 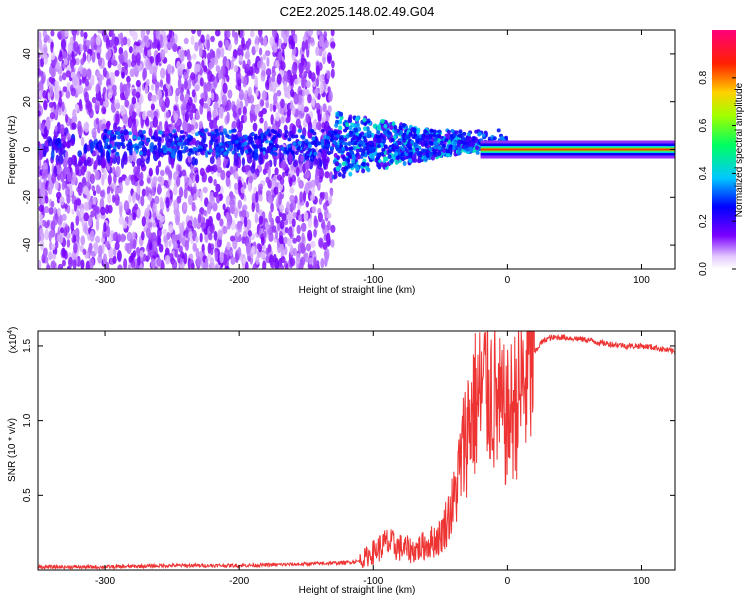 What do you see at coordinates (105, 280) in the screenshot?
I see `x-tick-label: -300` at bounding box center [105, 280].